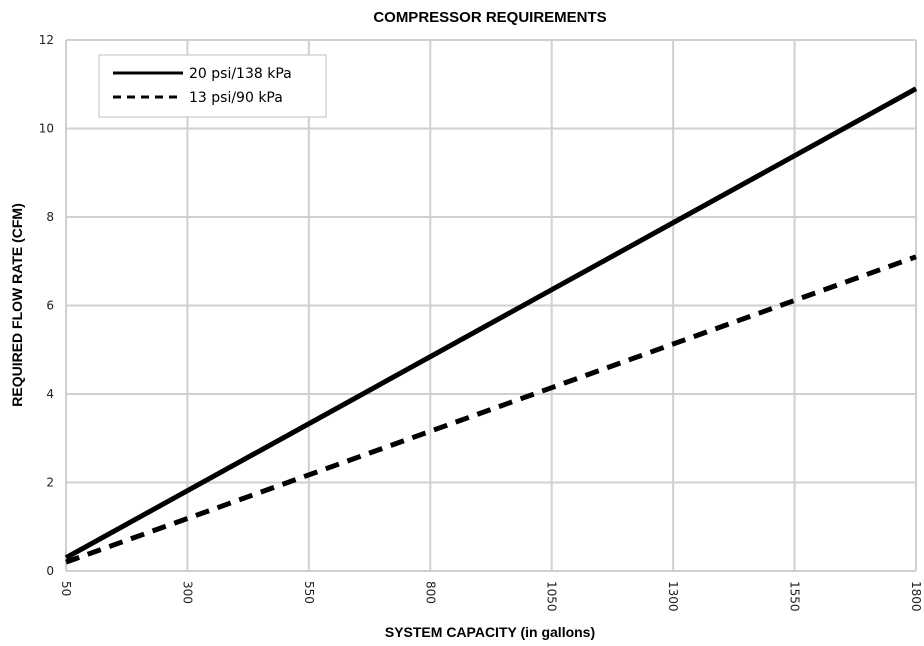  What do you see at coordinates (187, 592) in the screenshot?
I see `x-tick-label: 300` at bounding box center [187, 592].